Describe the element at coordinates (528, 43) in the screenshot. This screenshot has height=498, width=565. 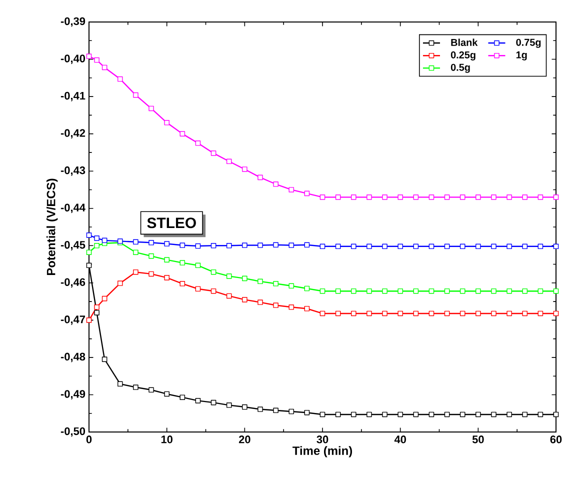
I see `legend-label: 0.75g` at that location.